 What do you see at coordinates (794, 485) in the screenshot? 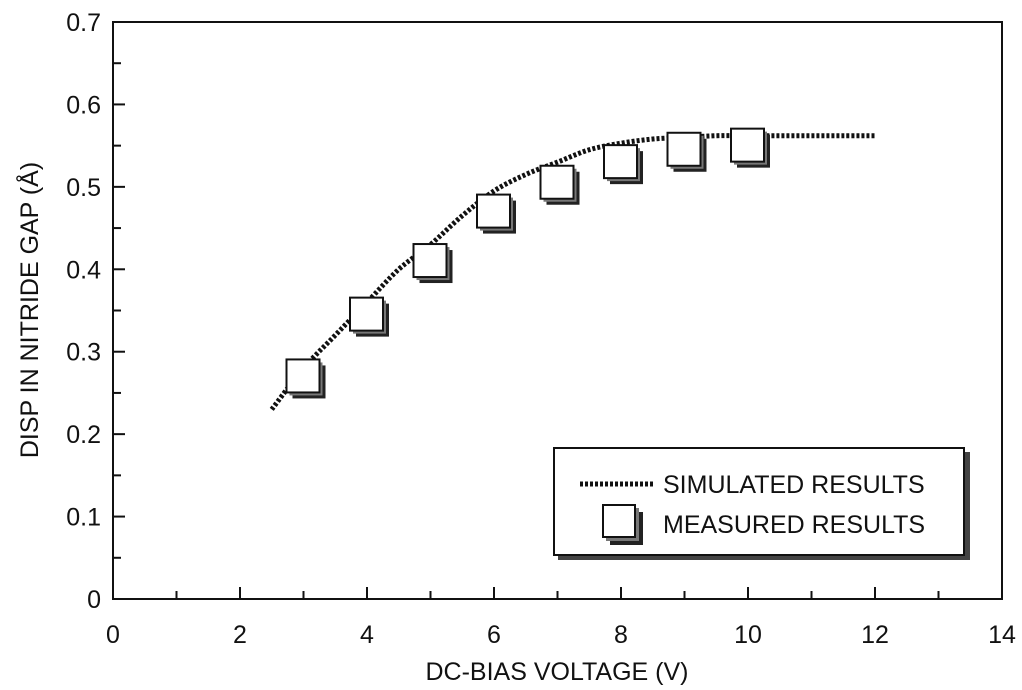
I see `legend-simulated-label: SIMULATED RESULTS` at bounding box center [794, 485].